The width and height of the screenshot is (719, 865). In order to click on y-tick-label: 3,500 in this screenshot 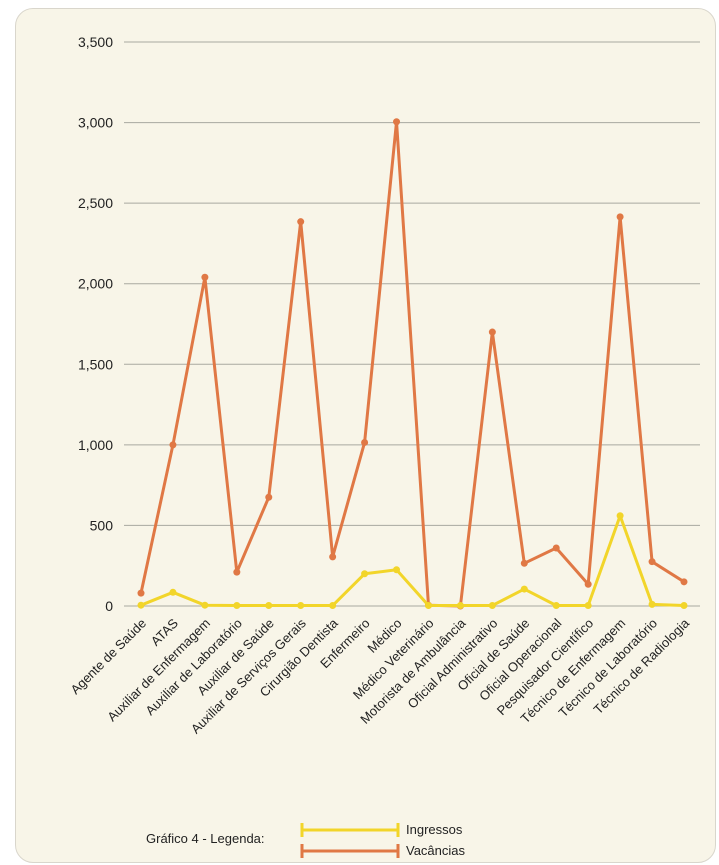, I will do `click(95, 42)`.